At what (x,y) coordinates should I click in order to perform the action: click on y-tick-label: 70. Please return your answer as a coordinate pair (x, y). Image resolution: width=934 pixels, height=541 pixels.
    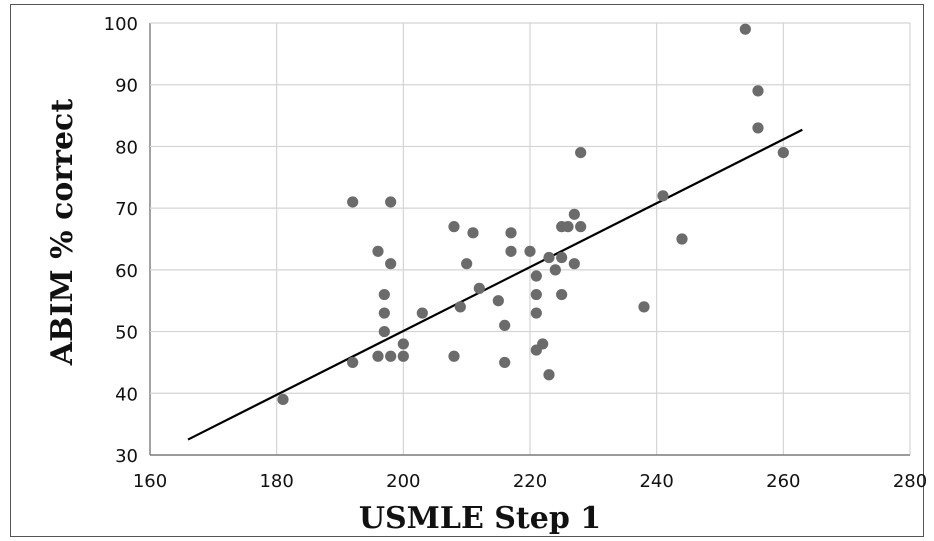
    Looking at the image, I should click on (126, 209).